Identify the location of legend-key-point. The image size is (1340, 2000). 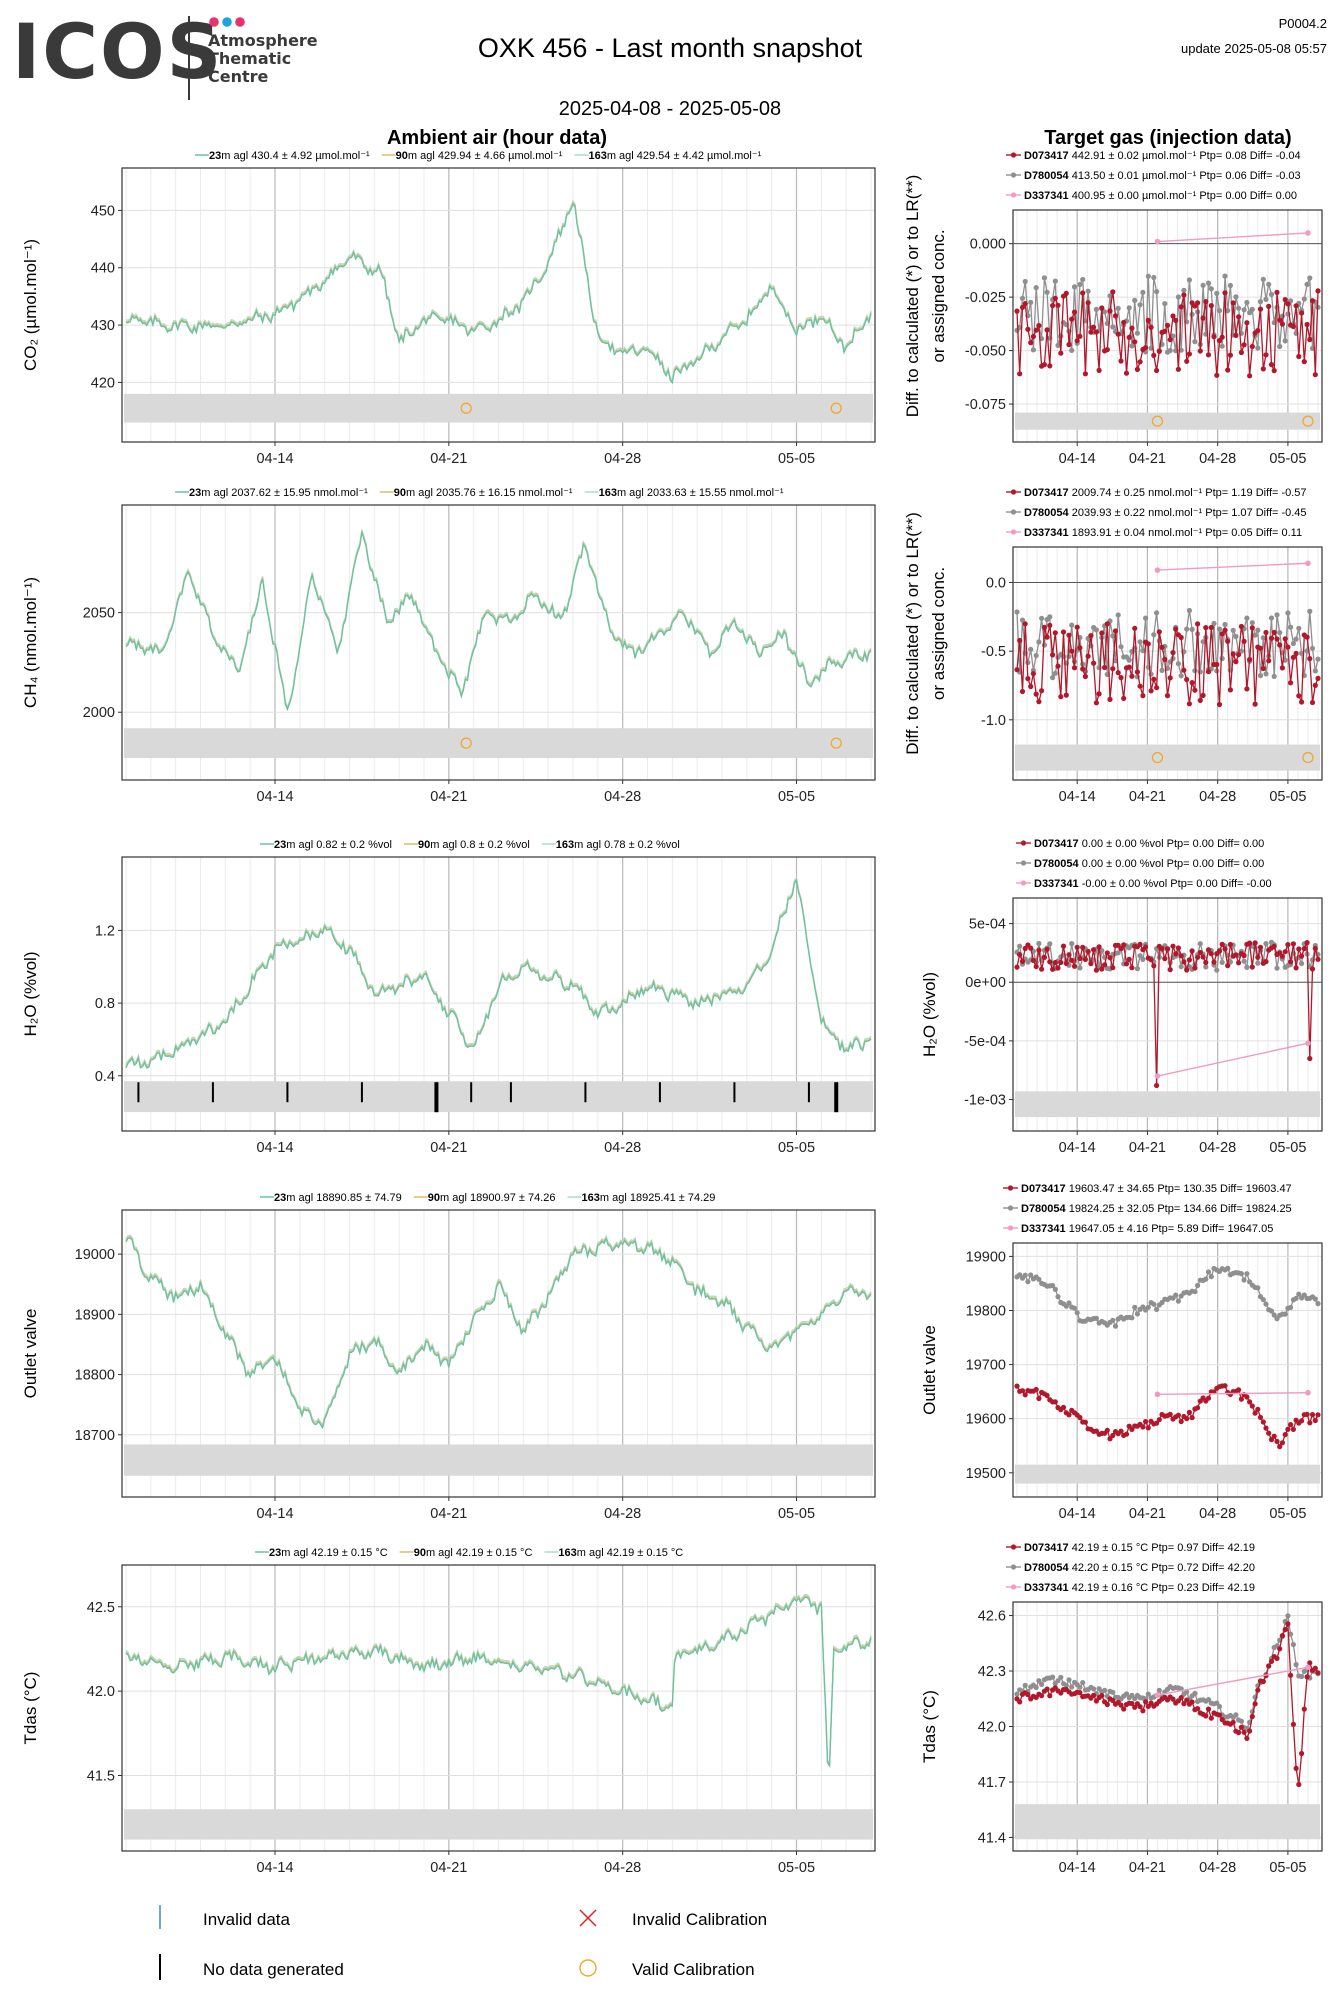
(1023, 883).